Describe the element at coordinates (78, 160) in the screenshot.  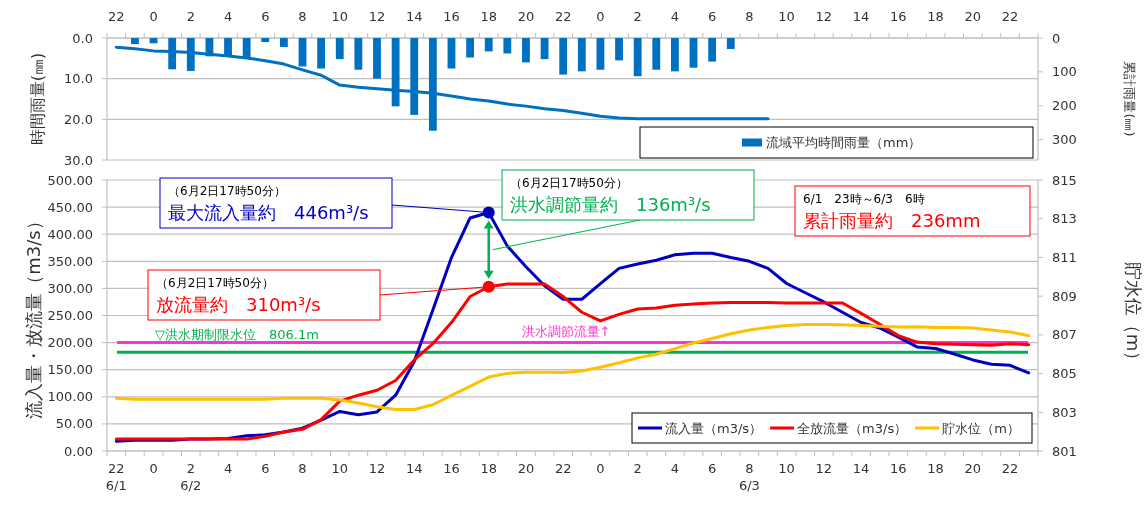
I see `y-tick-label: 30.0` at that location.